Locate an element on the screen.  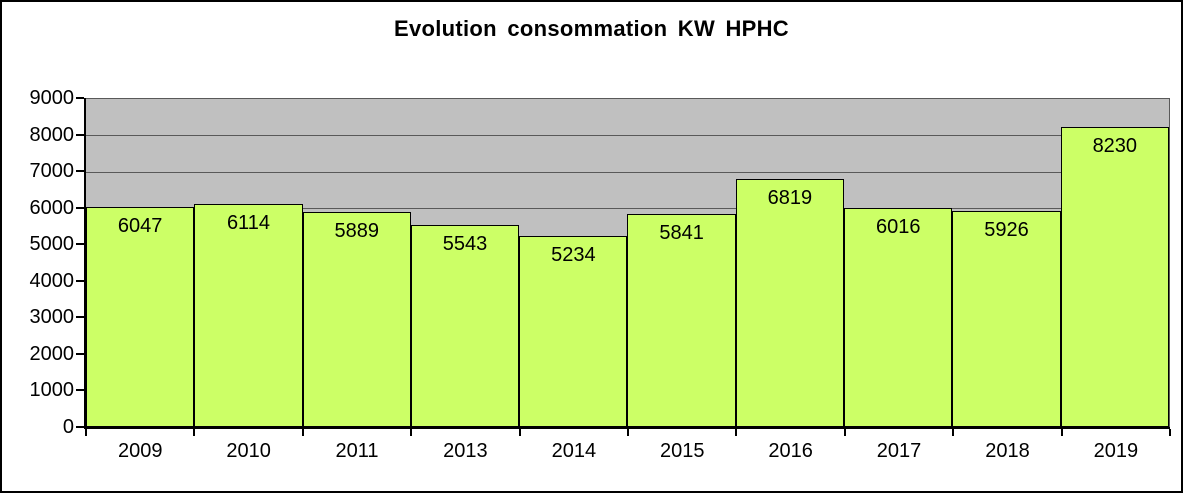
bar-2019: 8230 is located at coordinates (1114, 277).